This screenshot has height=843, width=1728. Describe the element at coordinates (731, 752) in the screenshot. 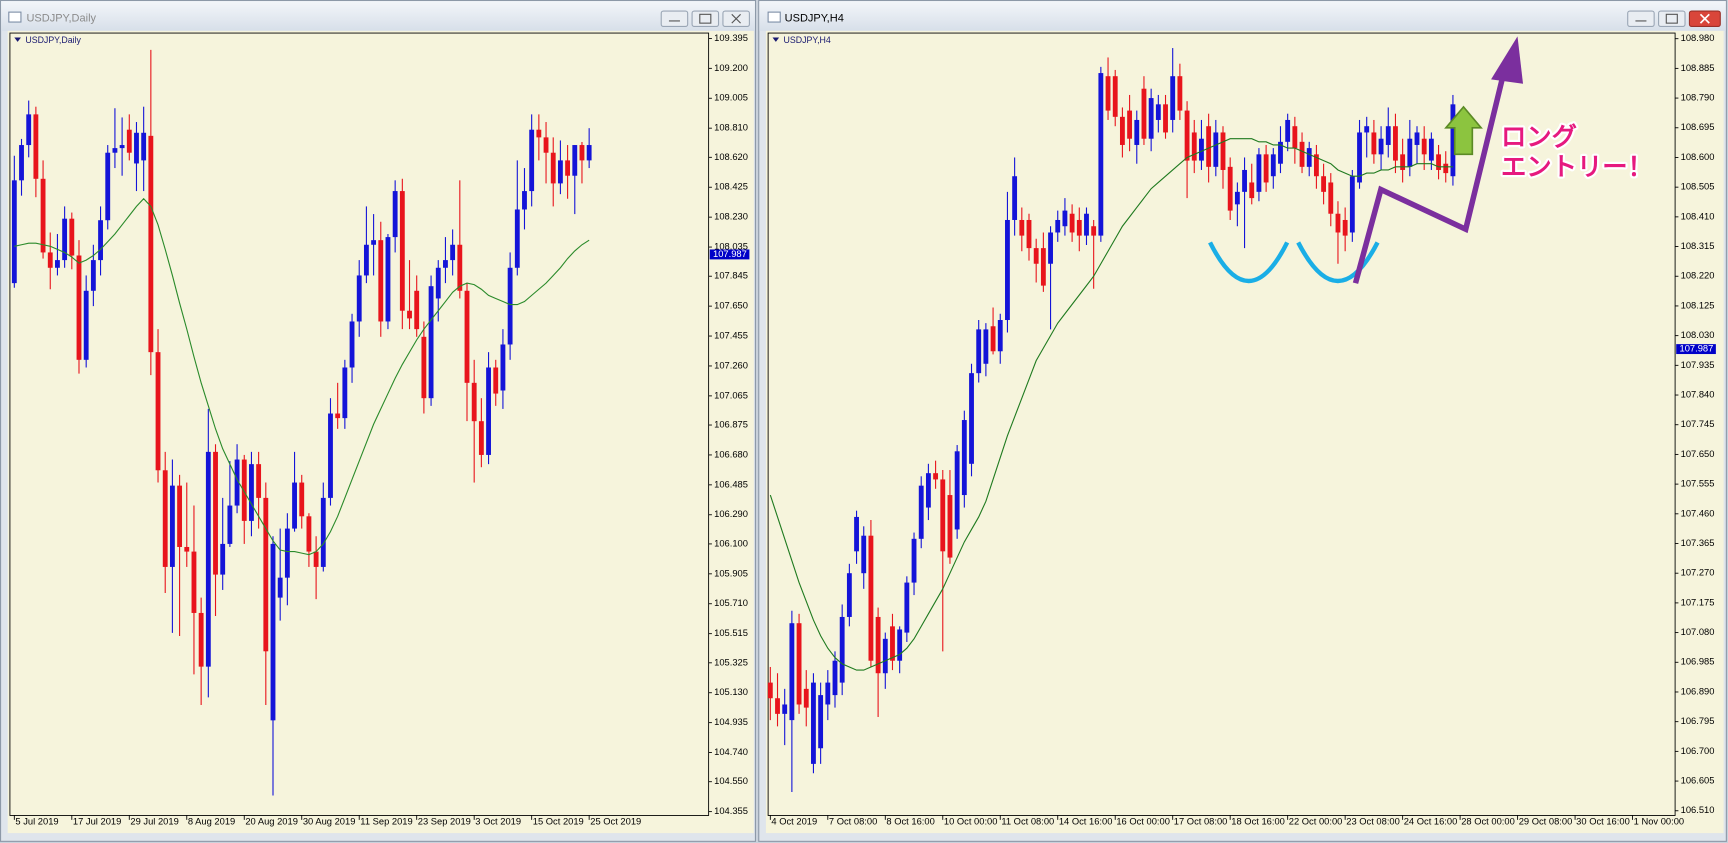

I see `y-tick-label: 104.740` at that location.